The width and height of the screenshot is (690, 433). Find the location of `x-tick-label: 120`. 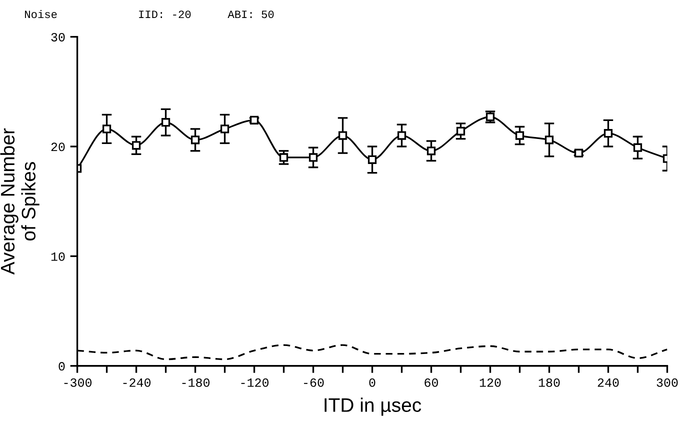

x-tick-label: 120 is located at coordinates (490, 382).